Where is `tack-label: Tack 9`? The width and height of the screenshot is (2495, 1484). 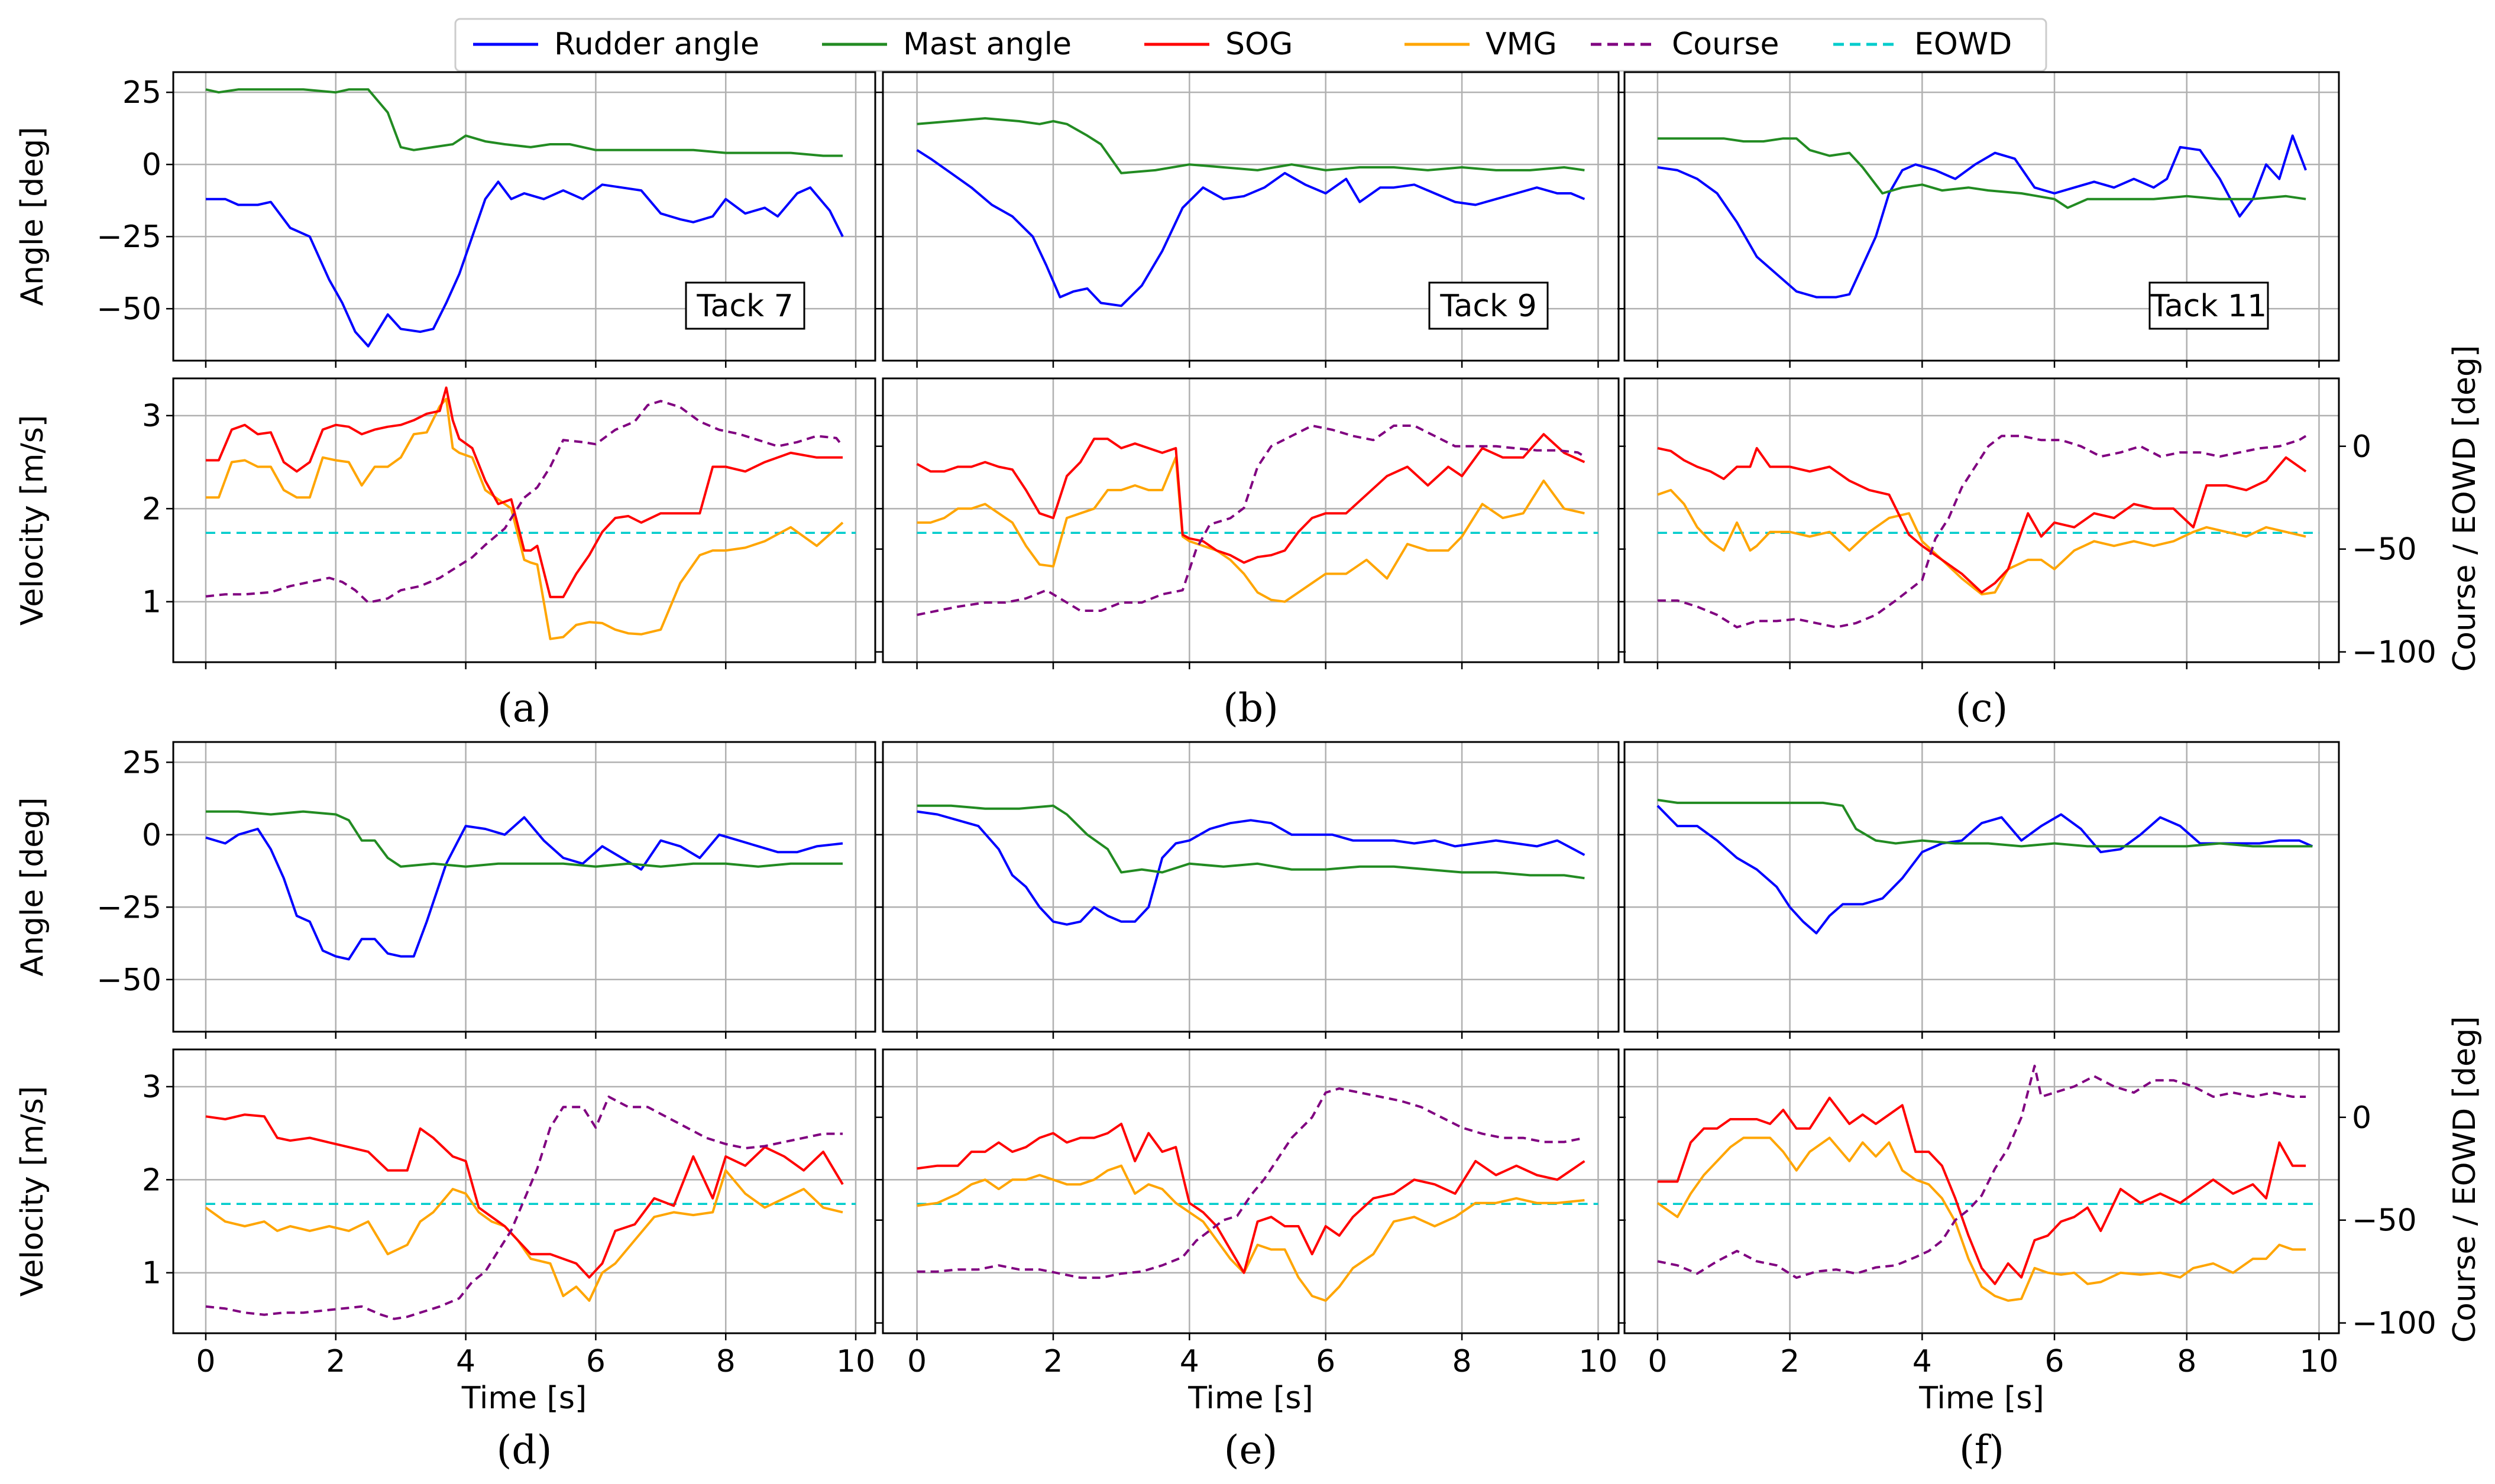
tack-label: Tack 9 is located at coordinates (1487, 306).